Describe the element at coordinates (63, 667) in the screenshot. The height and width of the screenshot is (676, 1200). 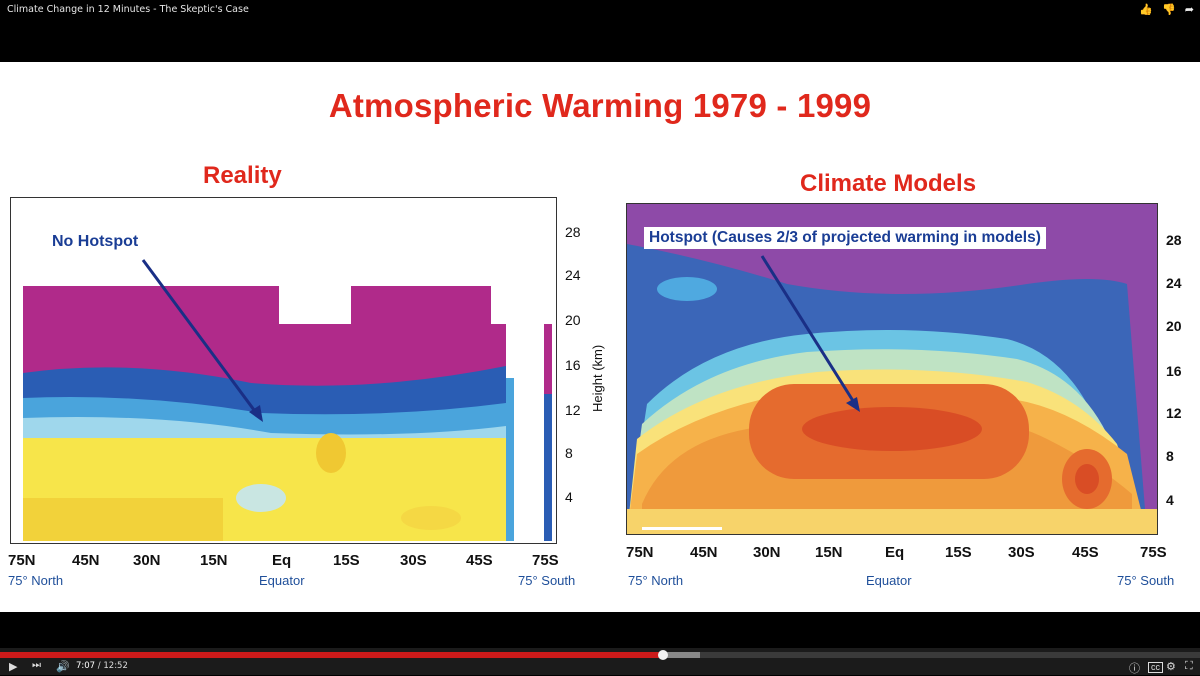
I see `volume-icon: 🔊` at that location.